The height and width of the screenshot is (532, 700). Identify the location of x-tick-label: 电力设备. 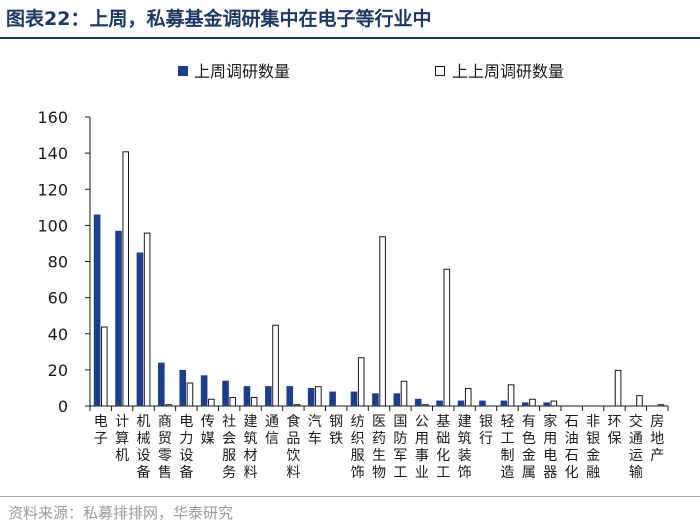
(186, 447).